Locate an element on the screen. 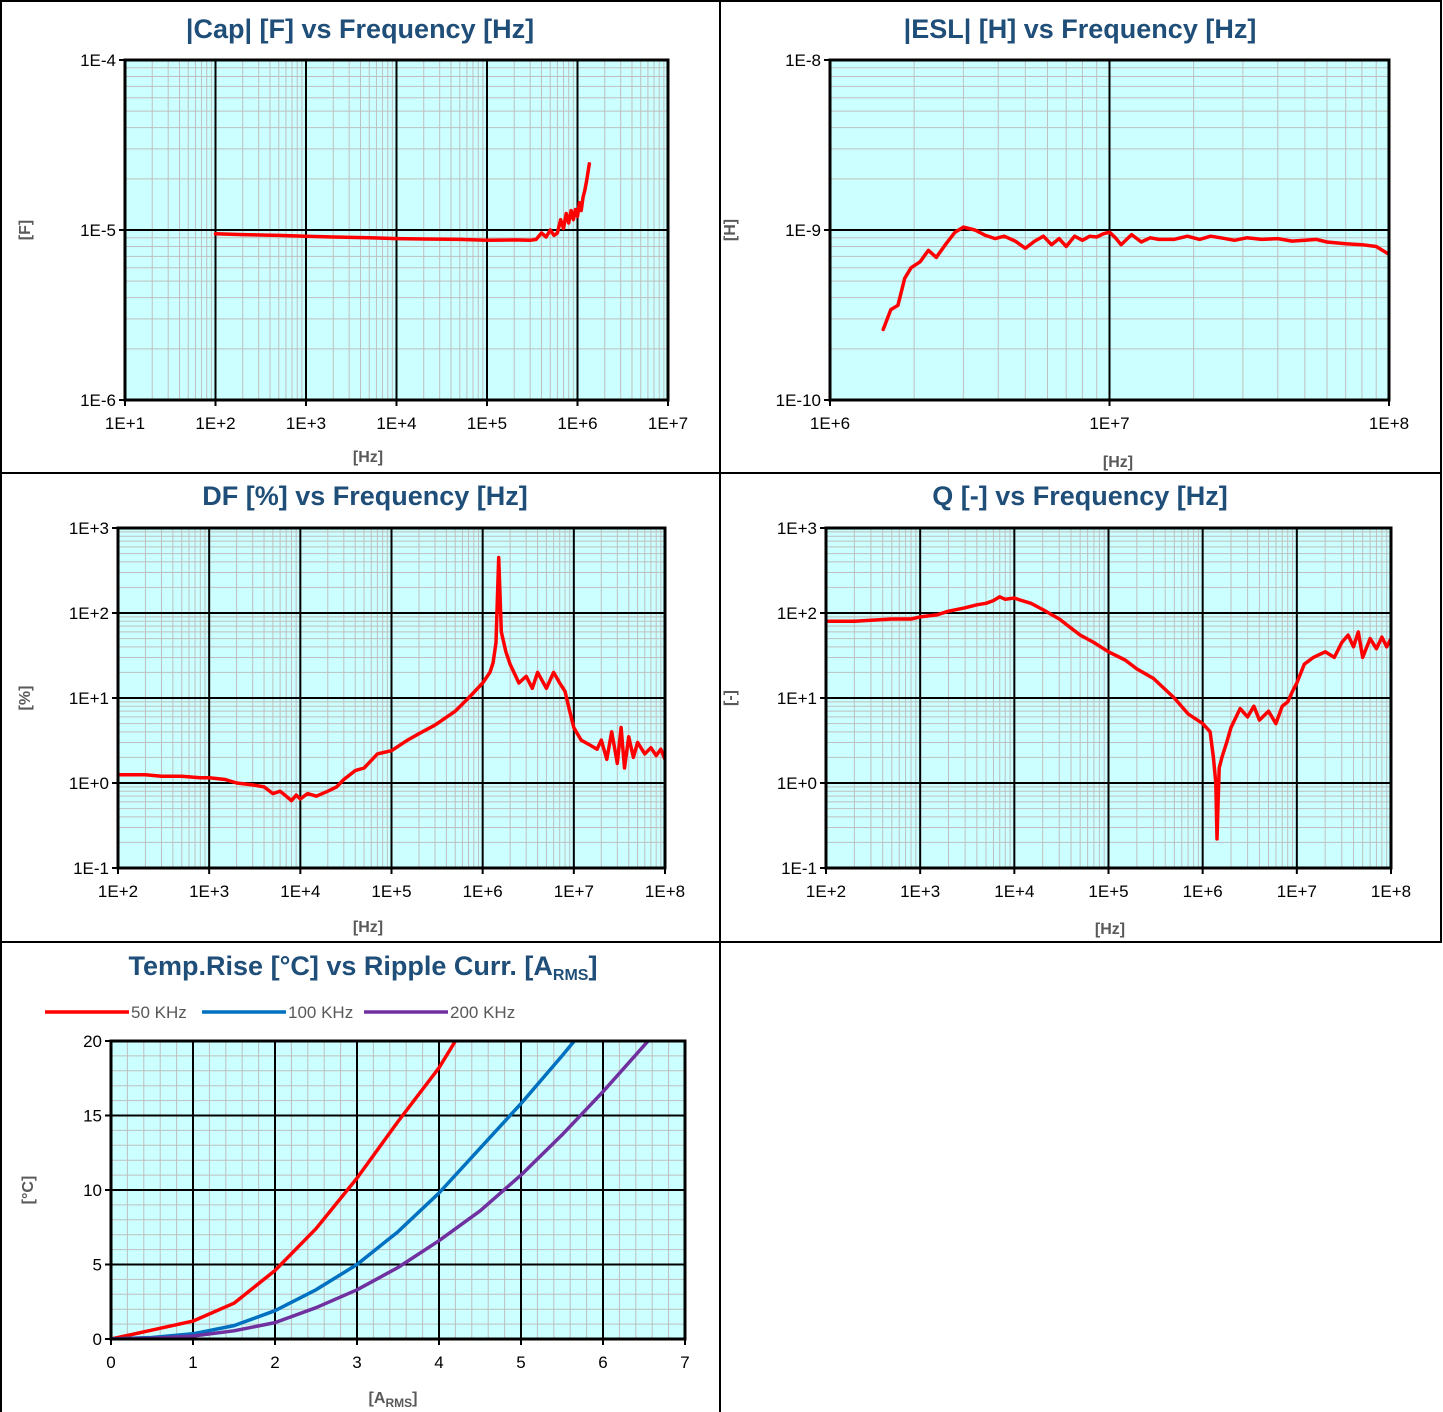 The height and width of the screenshot is (1412, 1443). y-tick-label: 1E-8 is located at coordinates (803, 60).